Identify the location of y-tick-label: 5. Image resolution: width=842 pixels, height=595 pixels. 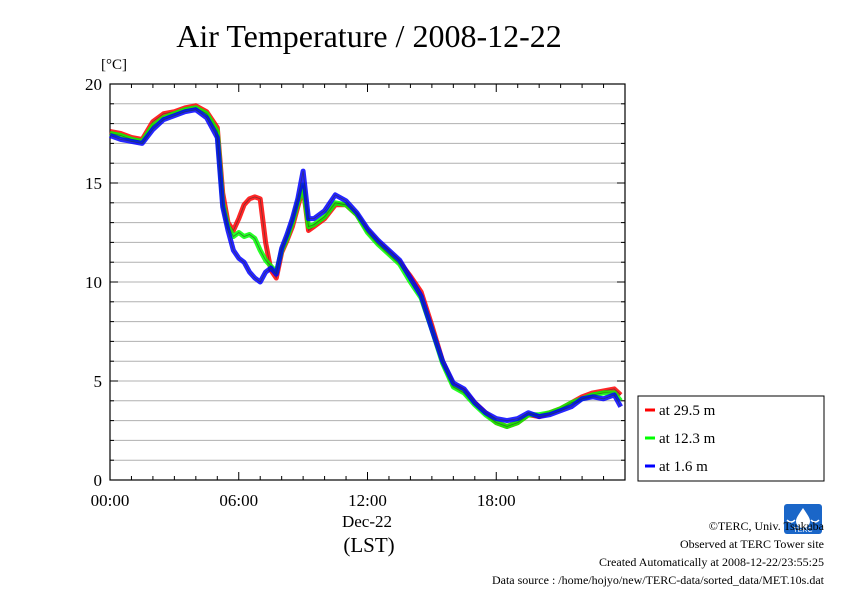
(98, 381).